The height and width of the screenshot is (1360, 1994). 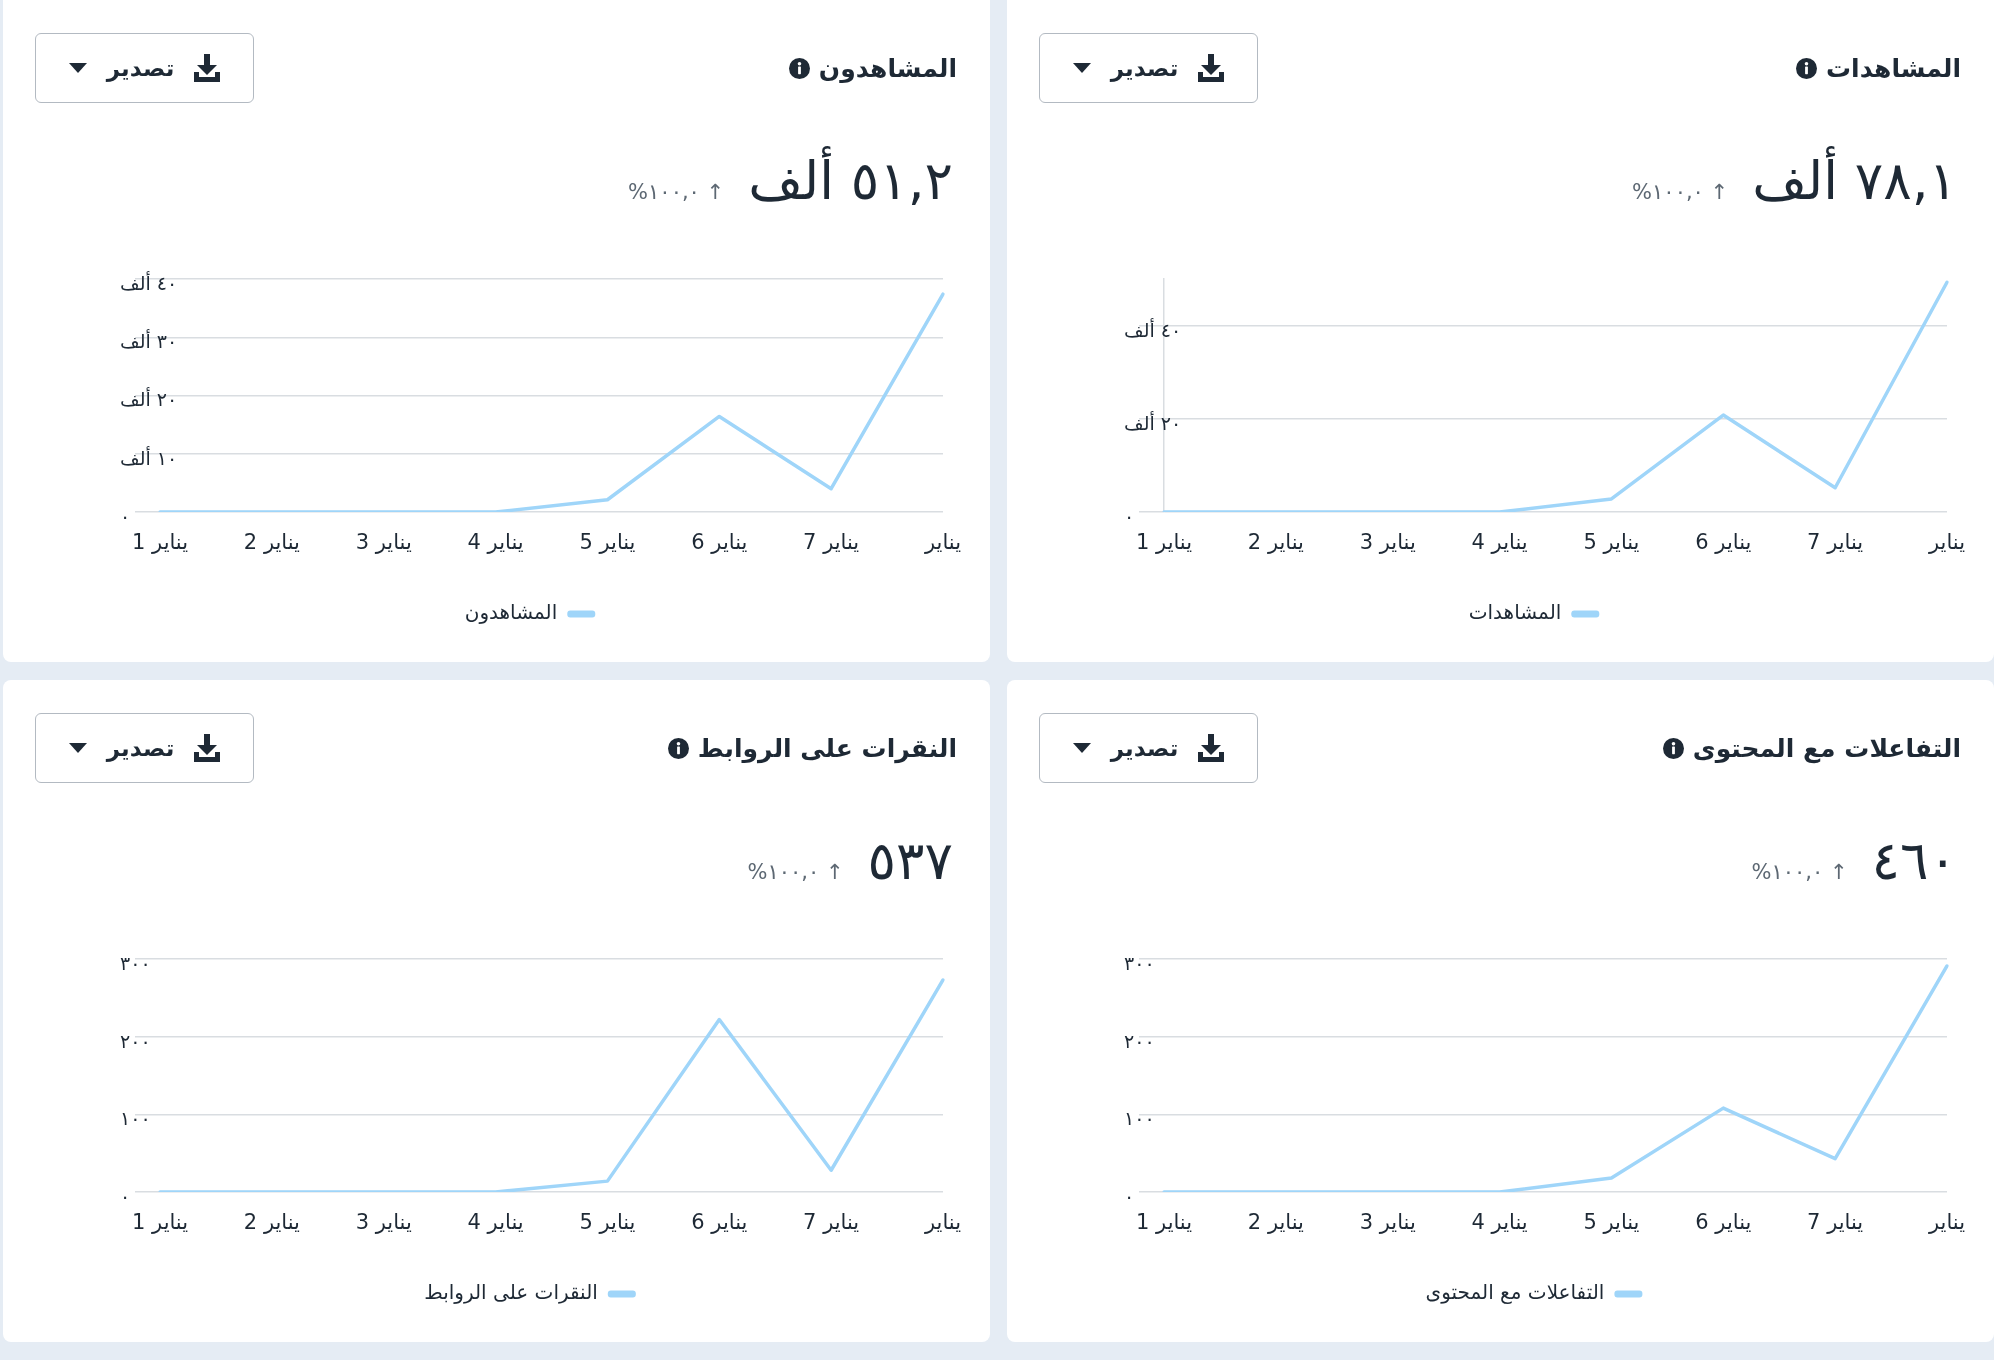 I want to click on legend-label: التفاعلات مع المحتوى, so click(x=1515, y=1292).